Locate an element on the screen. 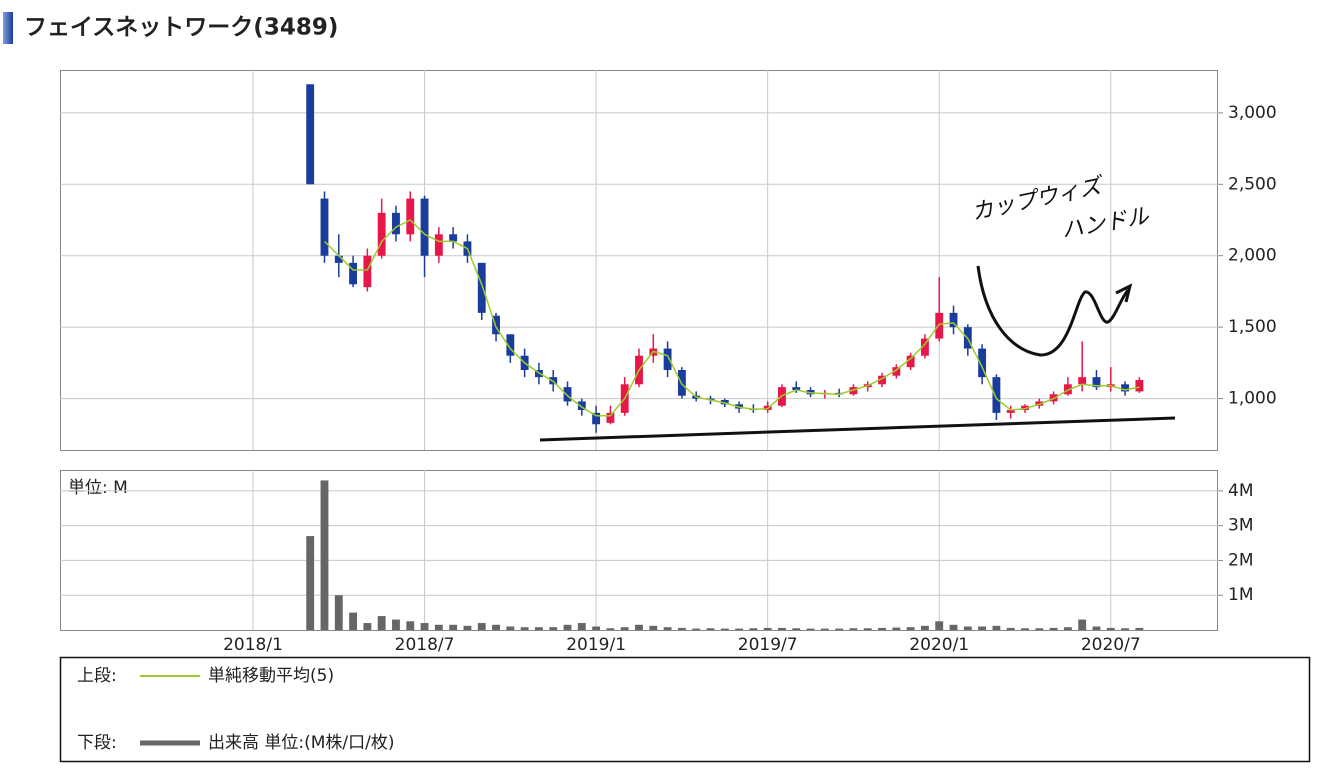 This screenshot has height=776, width=1332. x-tick-label: 2020/7 is located at coordinates (1111, 645).